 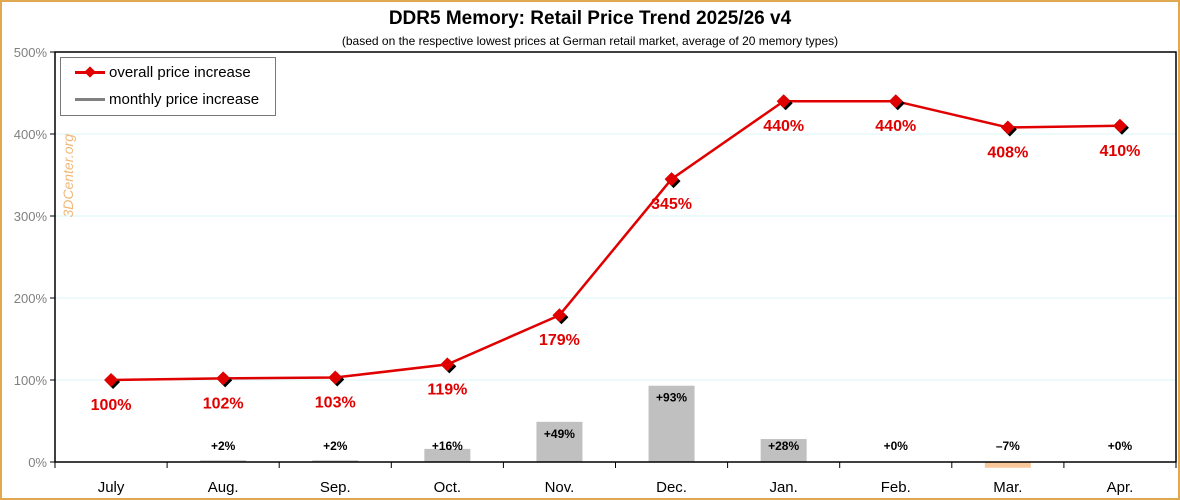 I want to click on legend-label: overall price increase, so click(x=180, y=72).